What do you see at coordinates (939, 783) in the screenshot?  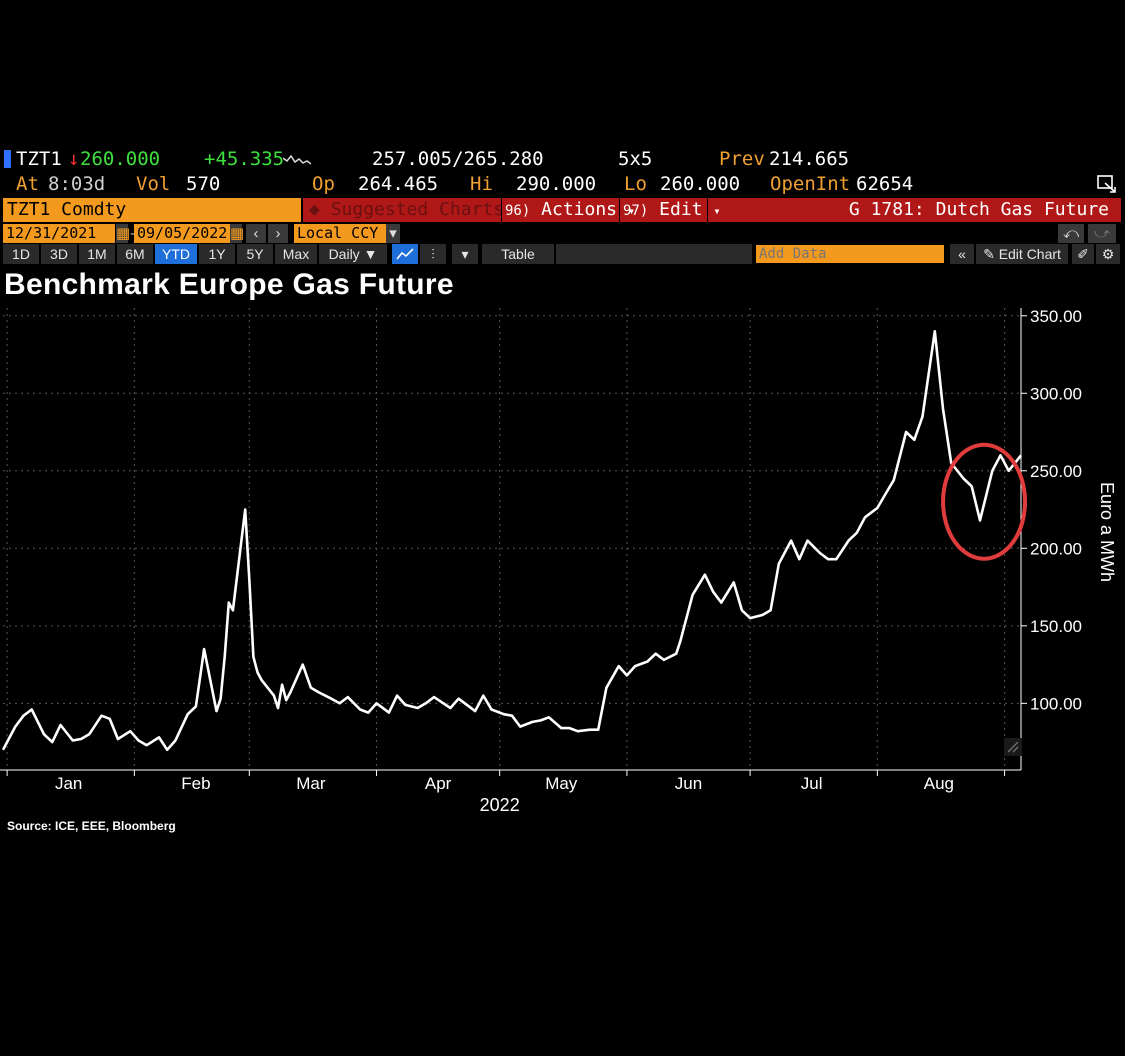 I see `x-tick-label: Aug` at bounding box center [939, 783].